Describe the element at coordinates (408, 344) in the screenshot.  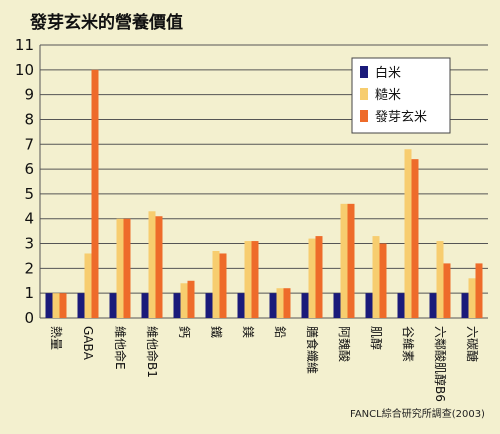
I see `x-category-label: 谷維素` at that location.